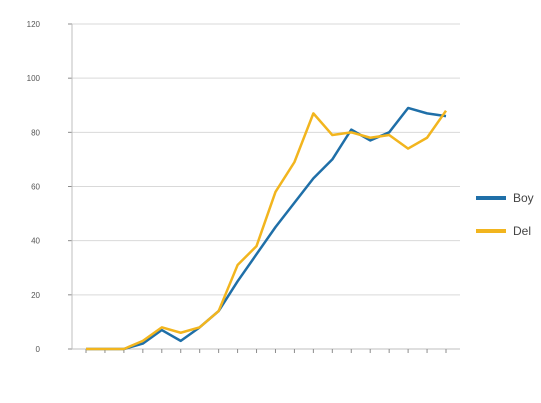  What do you see at coordinates (34, 24) in the screenshot?
I see `y-tick-label: 120` at bounding box center [34, 24].